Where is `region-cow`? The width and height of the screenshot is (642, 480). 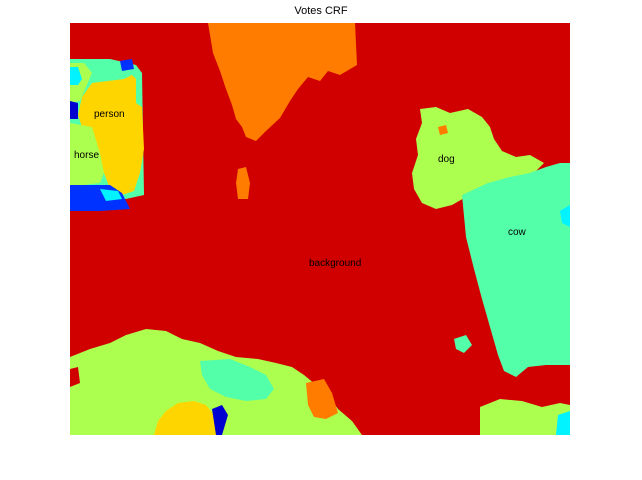
region-cow is located at coordinates (516, 270).